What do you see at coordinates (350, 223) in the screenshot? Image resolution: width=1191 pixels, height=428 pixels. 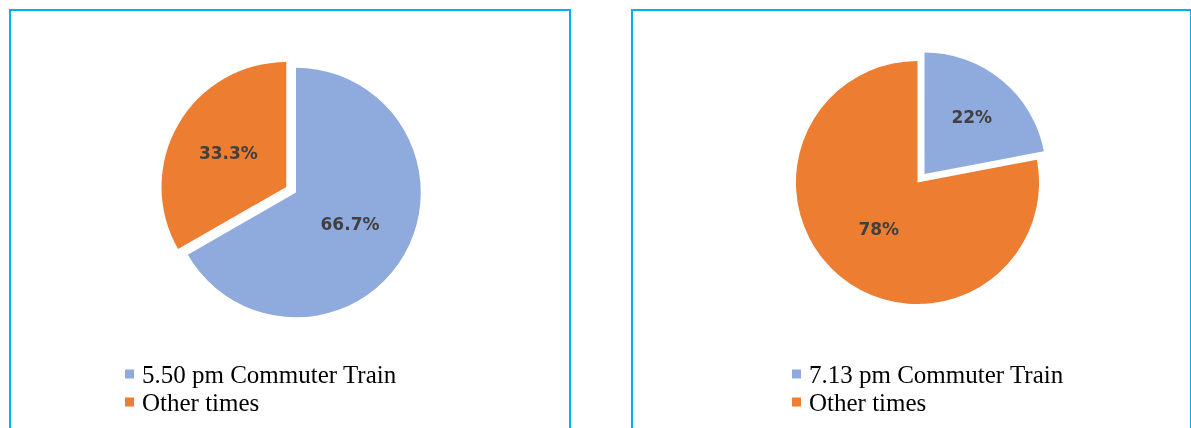 I see `data-label: 66.7%` at bounding box center [350, 223].